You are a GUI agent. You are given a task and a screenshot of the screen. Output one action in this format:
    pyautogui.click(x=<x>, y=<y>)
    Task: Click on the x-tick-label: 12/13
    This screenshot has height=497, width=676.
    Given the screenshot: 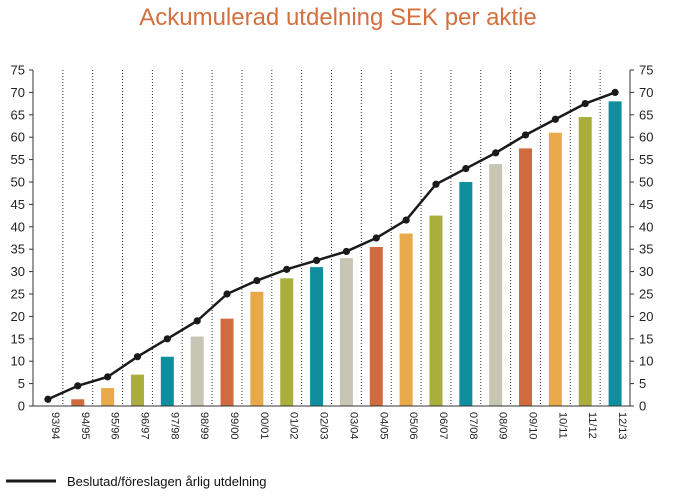 What is the action you would take?
    pyautogui.click(x=622, y=426)
    